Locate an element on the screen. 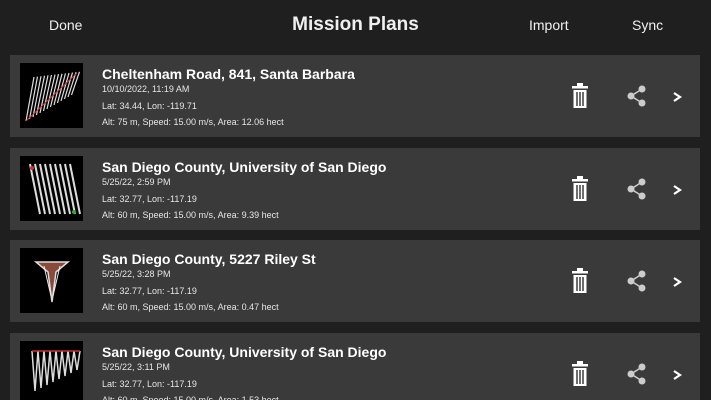  mission-date: 5/25/22, 3:11 PM is located at coordinates (136, 366).